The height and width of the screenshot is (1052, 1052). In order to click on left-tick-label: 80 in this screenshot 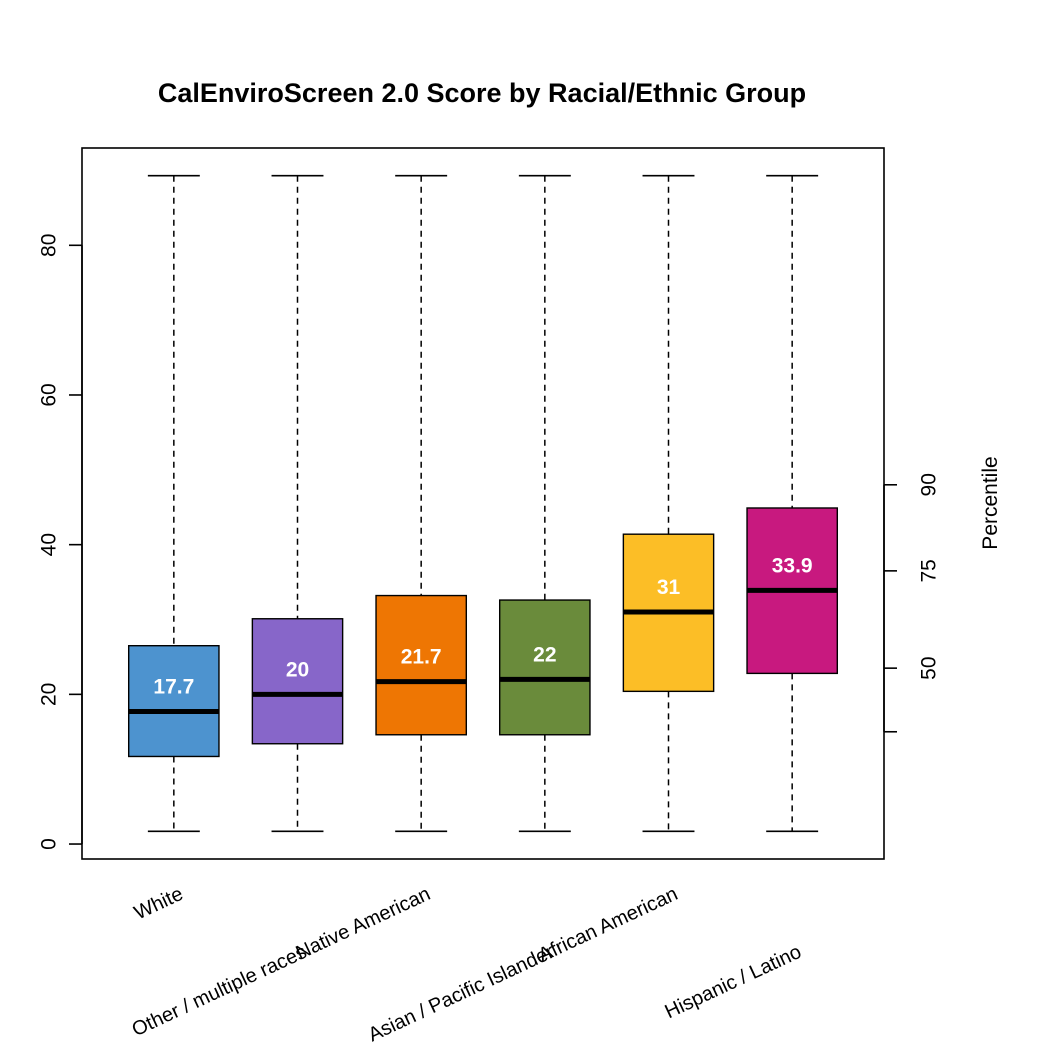, I will do `click(48, 245)`.